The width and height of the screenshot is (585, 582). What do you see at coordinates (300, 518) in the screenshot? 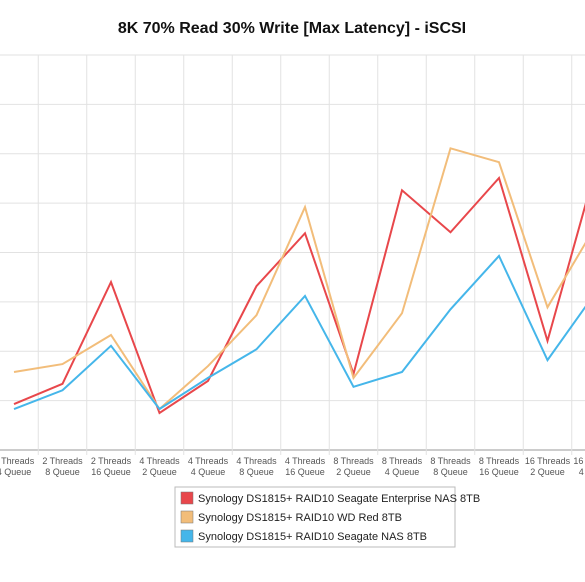
I see `legend-label: Synology DS1815+ RAID10 WD Red 8TB` at bounding box center [300, 518].